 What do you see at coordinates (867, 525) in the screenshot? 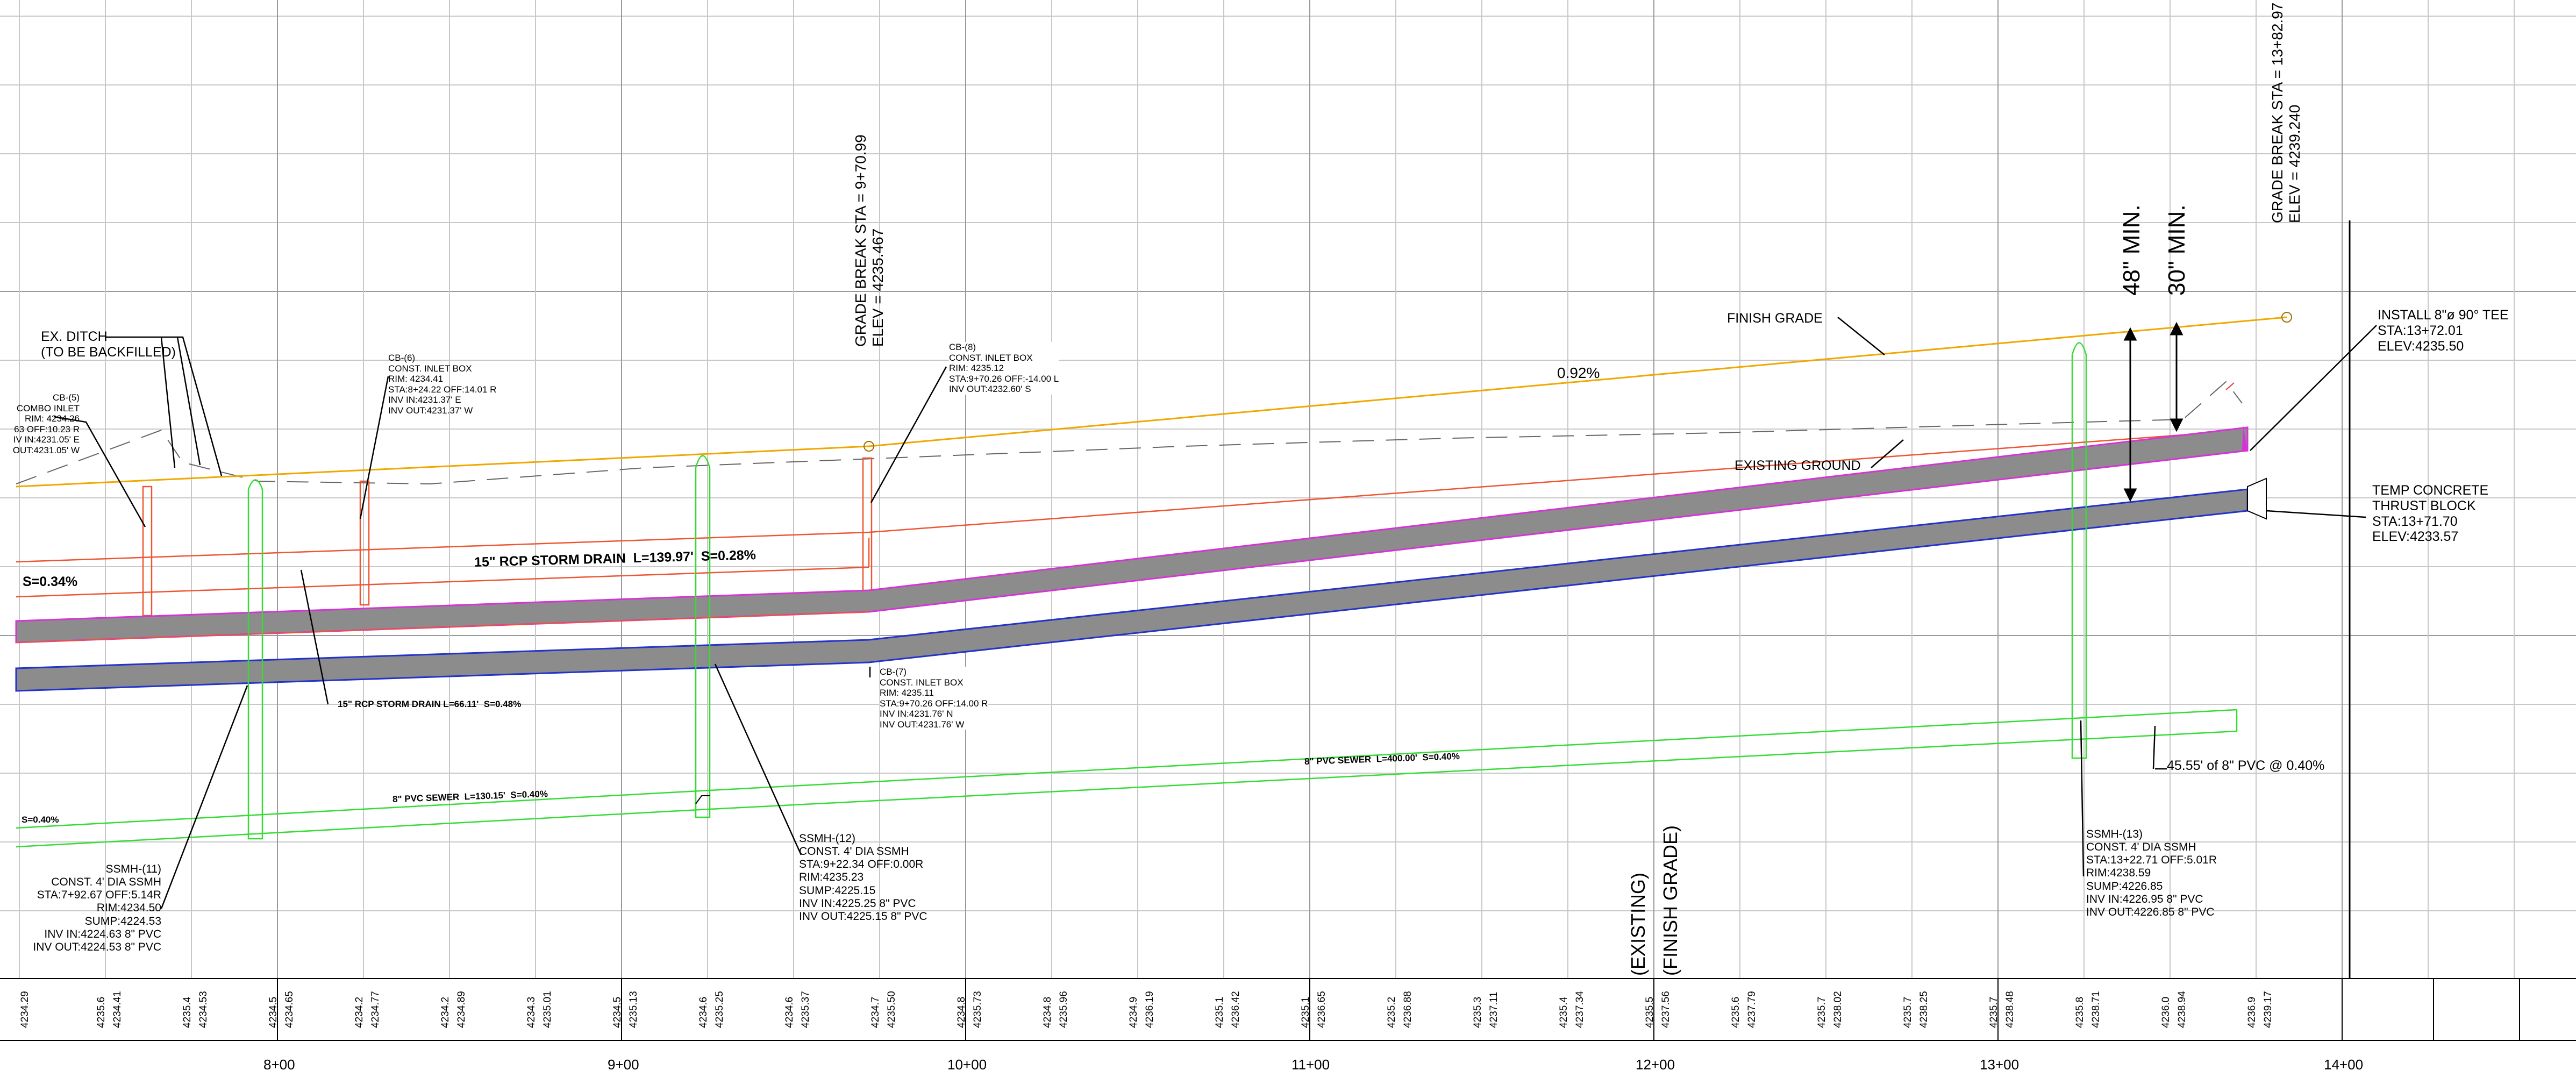
I see `cb8-structure` at bounding box center [867, 525].